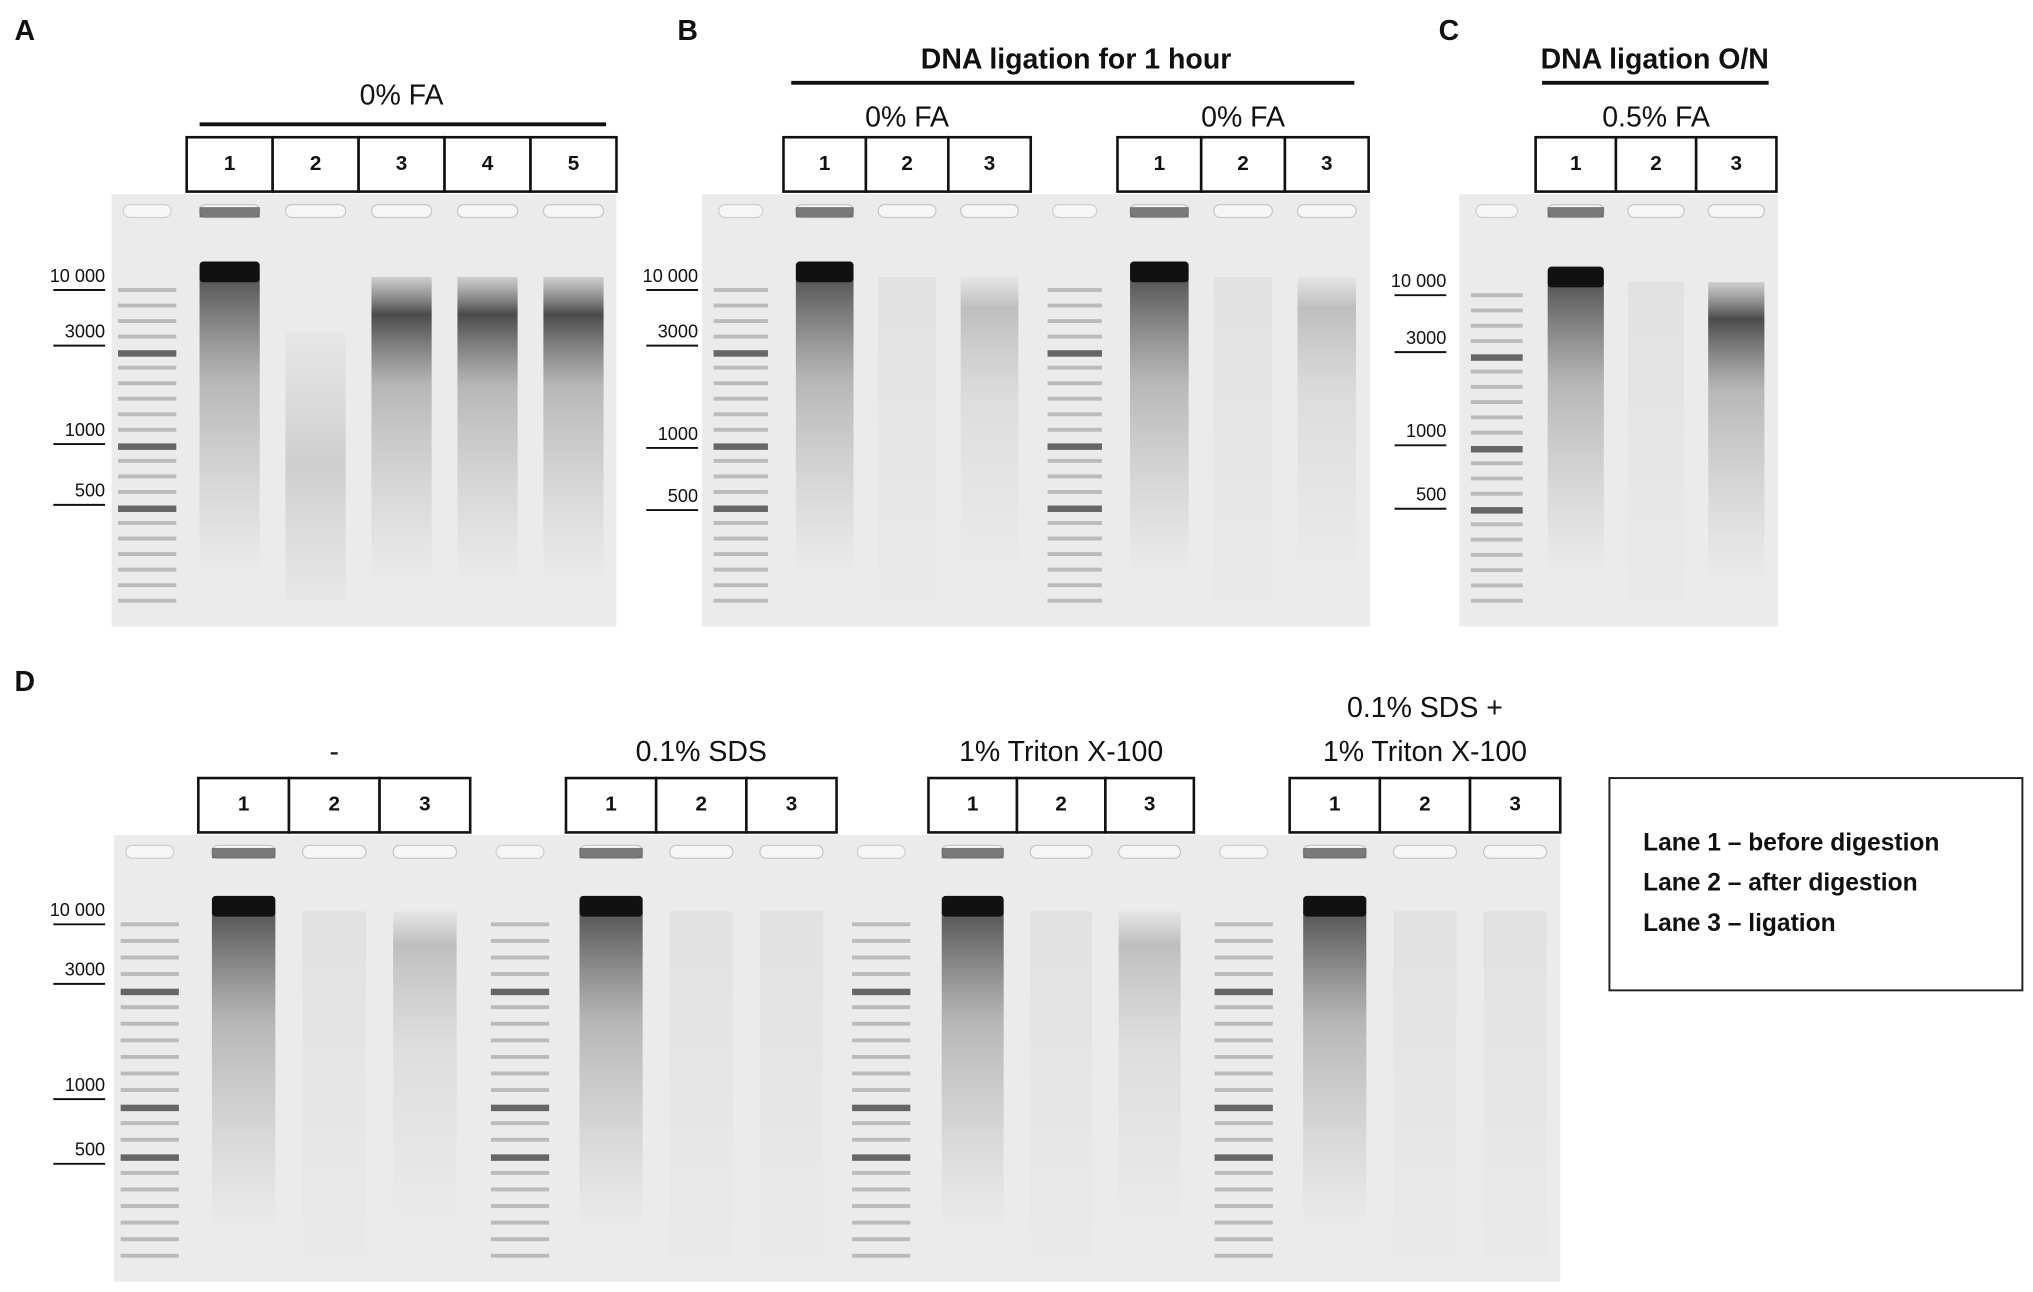  What do you see at coordinates (683, 496) in the screenshot?
I see `marker-label: 500` at bounding box center [683, 496].